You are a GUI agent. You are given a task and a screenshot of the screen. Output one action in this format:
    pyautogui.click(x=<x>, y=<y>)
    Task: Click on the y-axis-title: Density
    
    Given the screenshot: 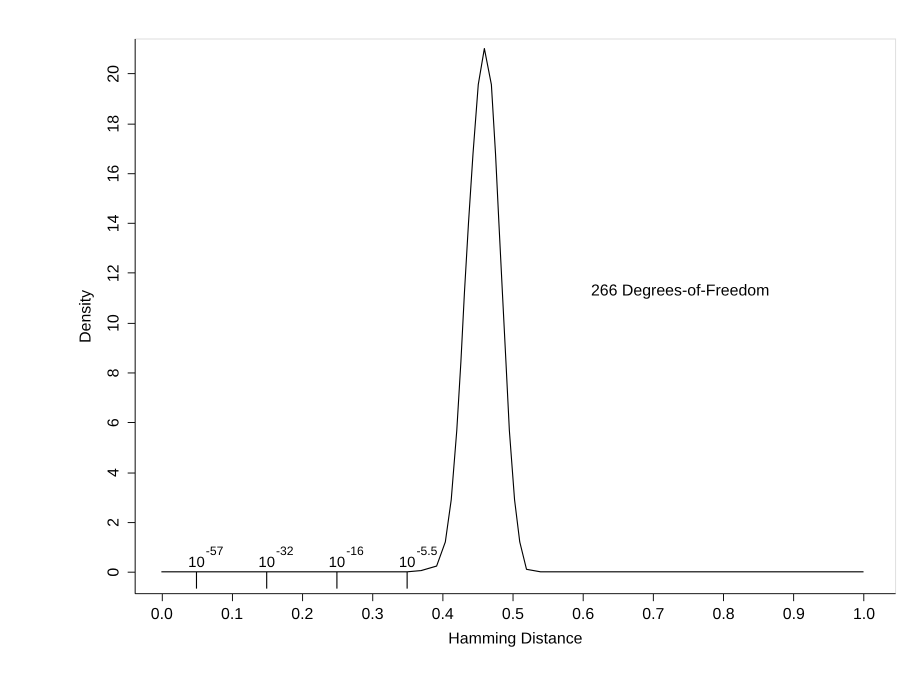 What is the action you would take?
    pyautogui.click(x=85, y=316)
    